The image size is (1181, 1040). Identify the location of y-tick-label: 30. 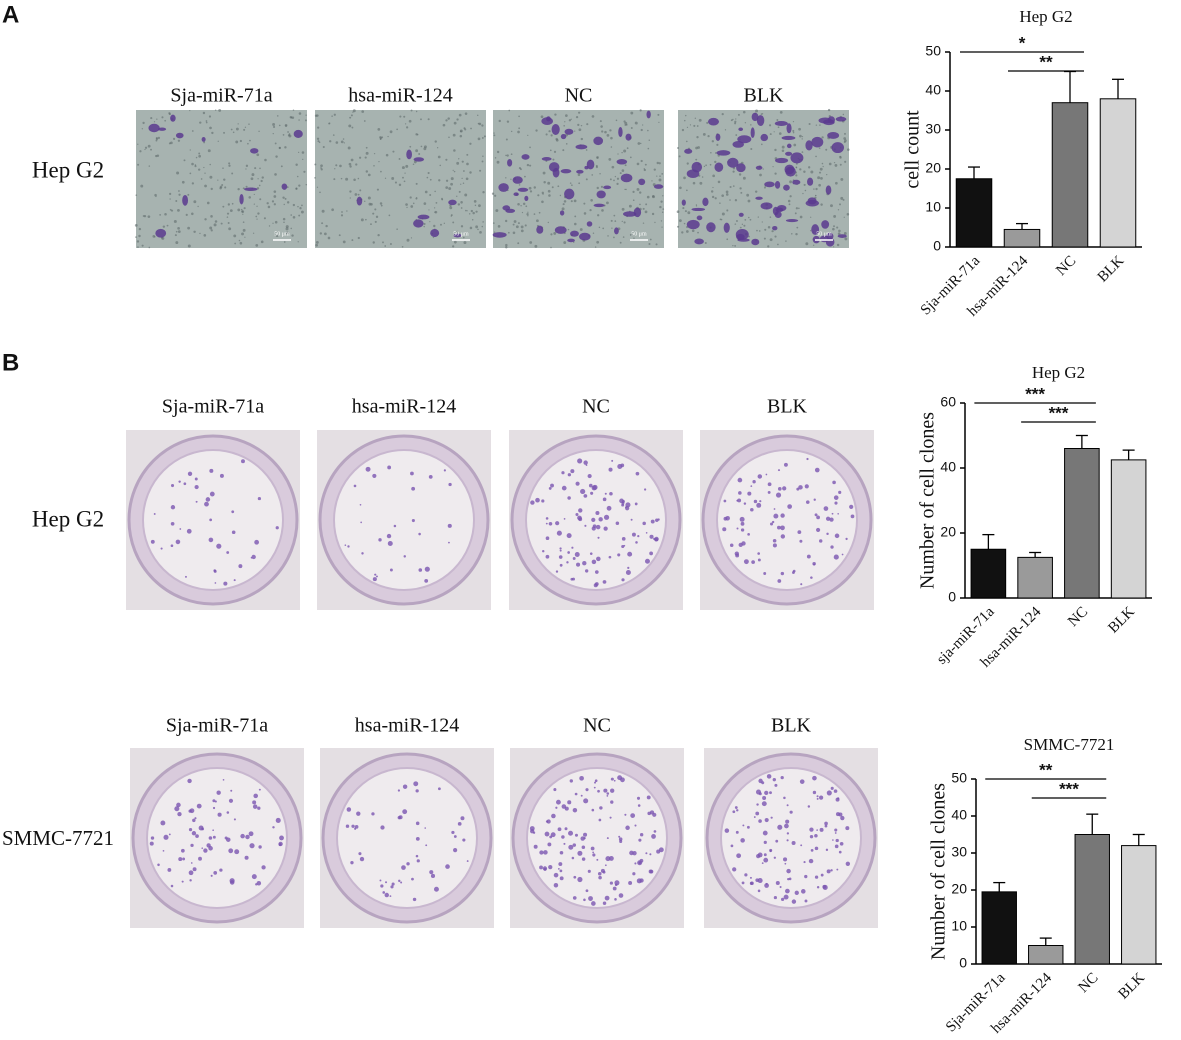
(959, 852).